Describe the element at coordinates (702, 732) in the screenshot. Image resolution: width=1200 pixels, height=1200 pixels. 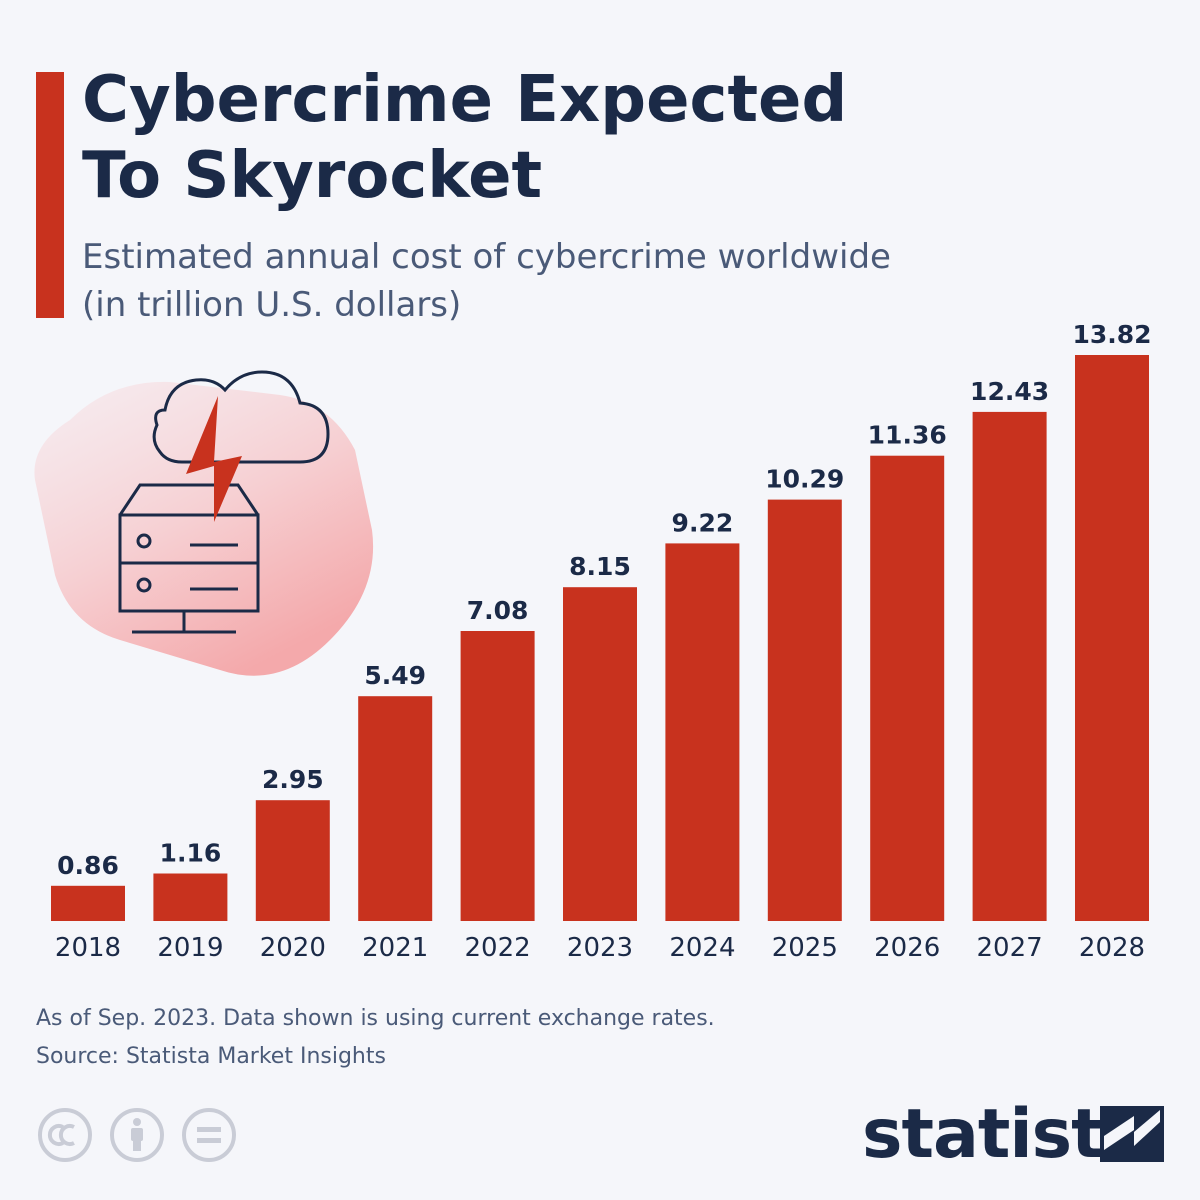
I see `bar-2024` at that location.